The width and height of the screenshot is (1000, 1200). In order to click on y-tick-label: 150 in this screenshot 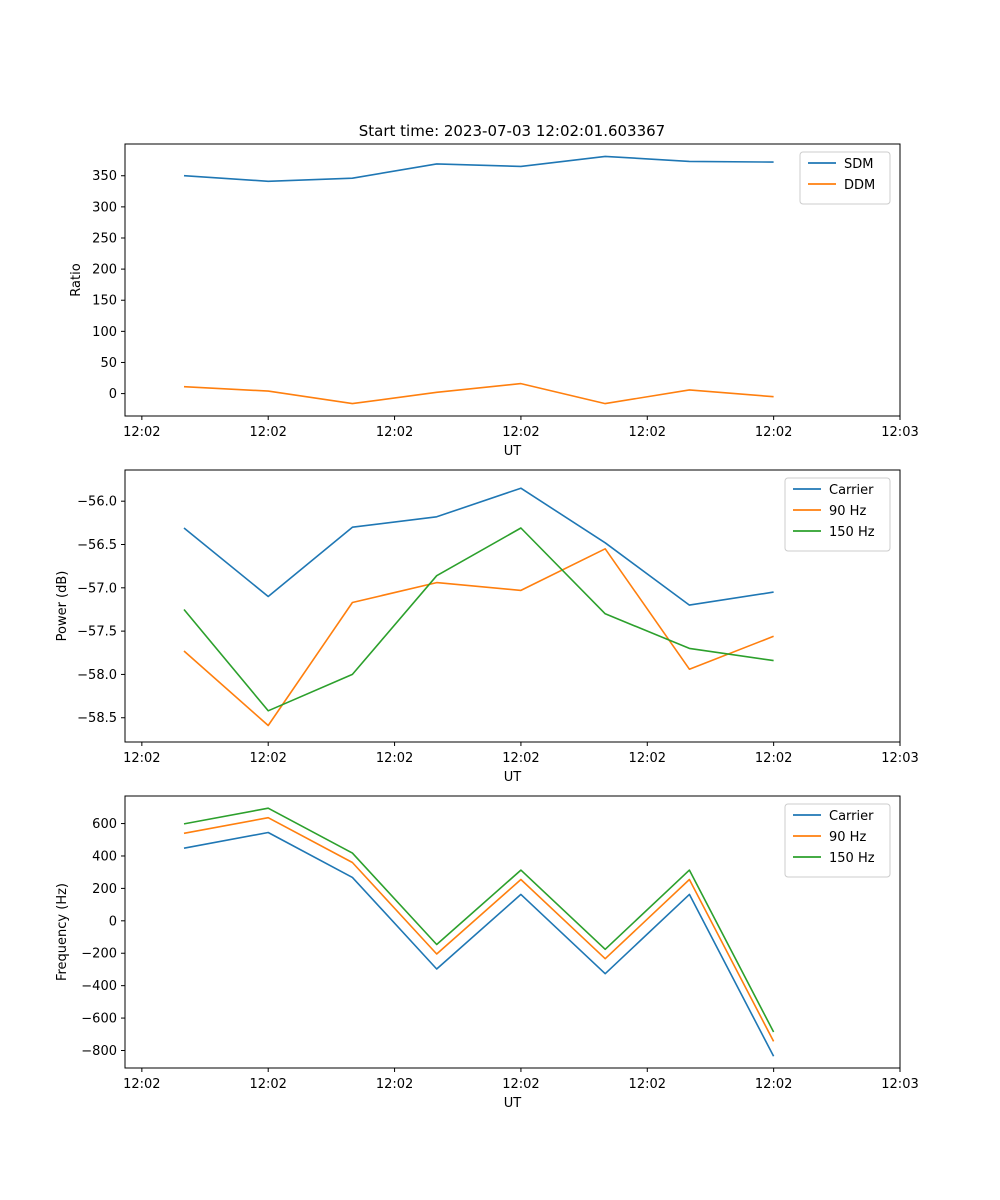, I will do `click(104, 301)`.